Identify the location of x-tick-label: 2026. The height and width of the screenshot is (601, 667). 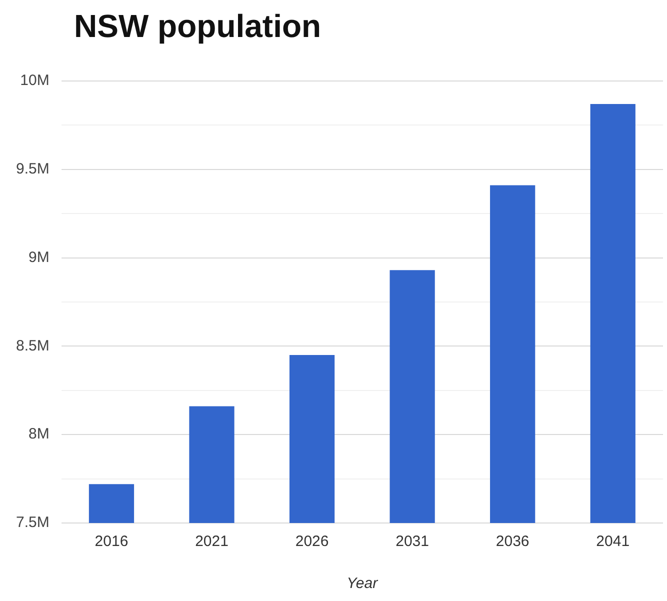
(312, 541).